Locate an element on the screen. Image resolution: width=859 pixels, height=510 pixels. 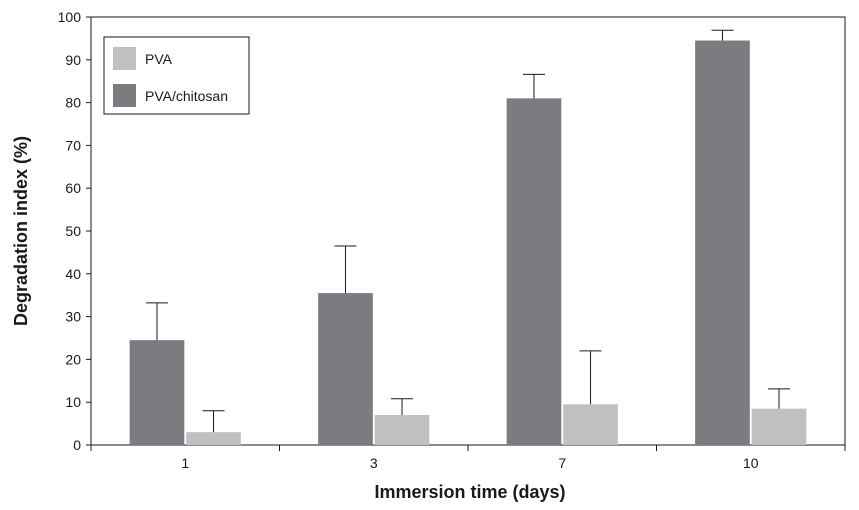
legend-label: PVA/chitosan is located at coordinates (186, 96).